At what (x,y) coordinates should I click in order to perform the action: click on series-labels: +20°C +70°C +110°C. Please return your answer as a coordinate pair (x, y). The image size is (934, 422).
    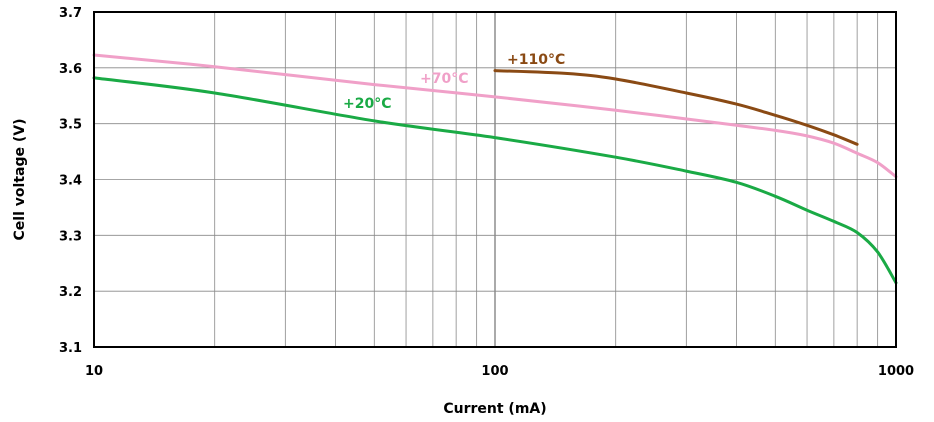
    Looking at the image, I should click on (454, 82).